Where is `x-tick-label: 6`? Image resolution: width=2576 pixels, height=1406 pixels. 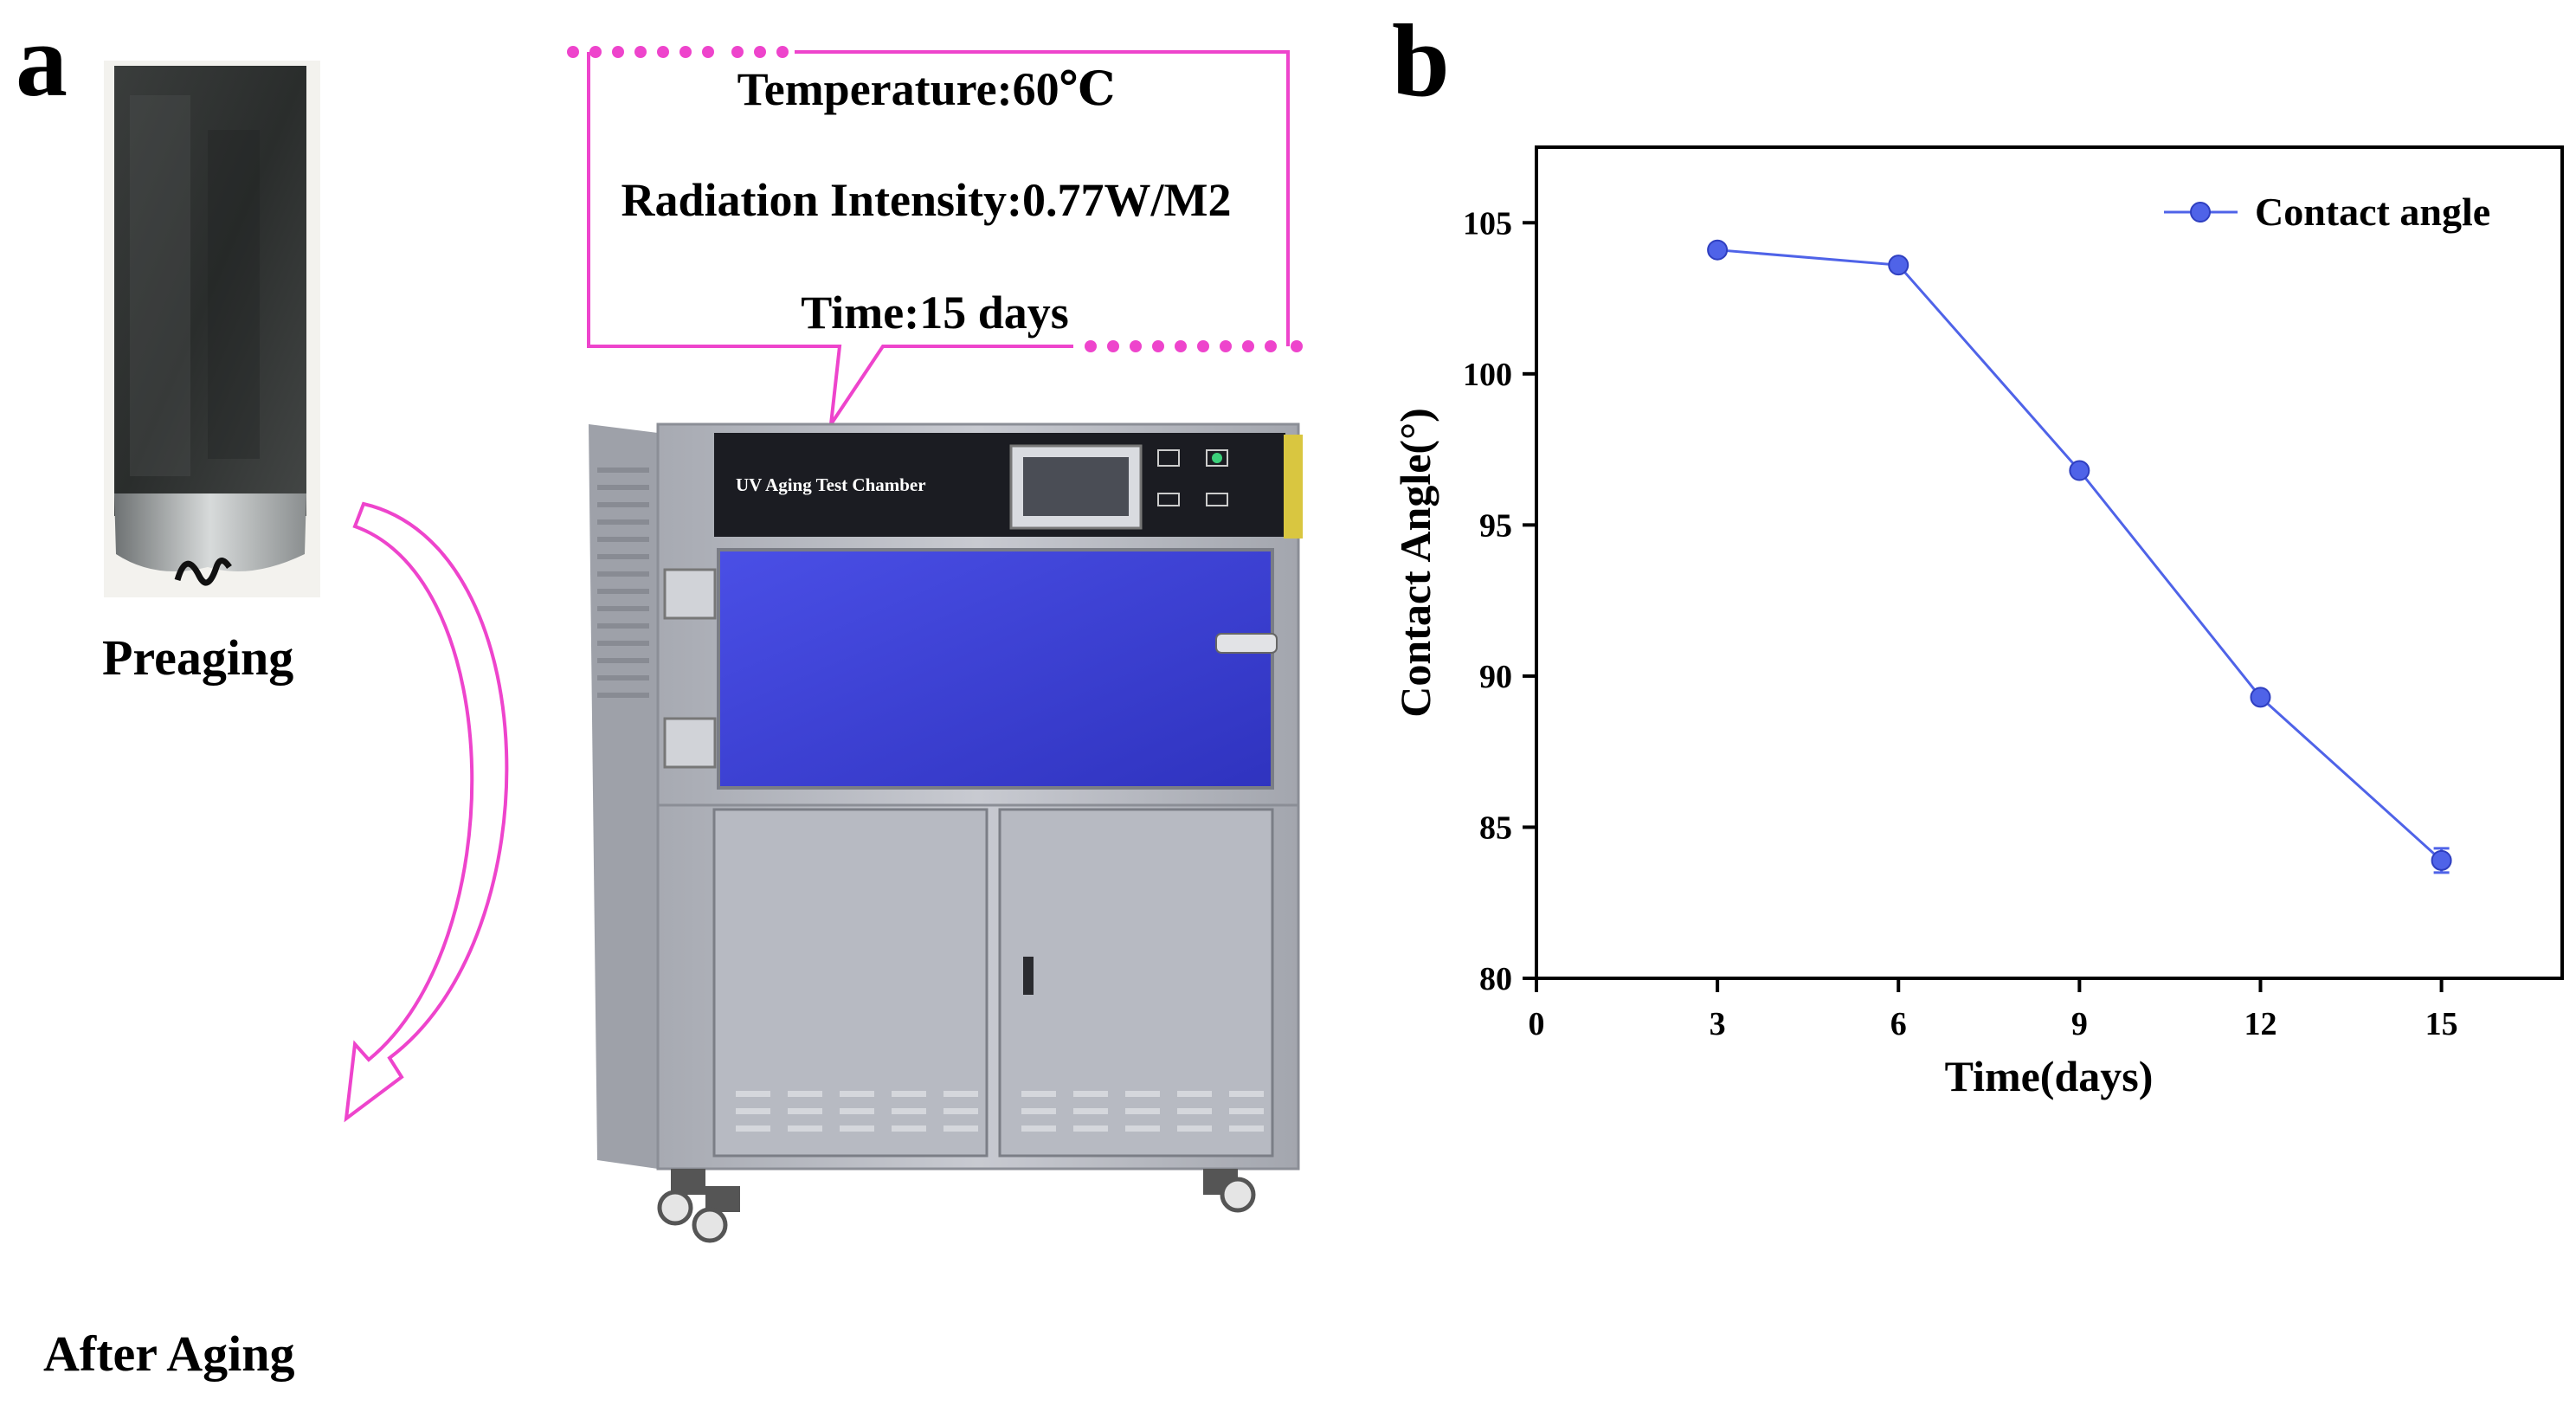 x-tick-label: 6 is located at coordinates (1898, 1024).